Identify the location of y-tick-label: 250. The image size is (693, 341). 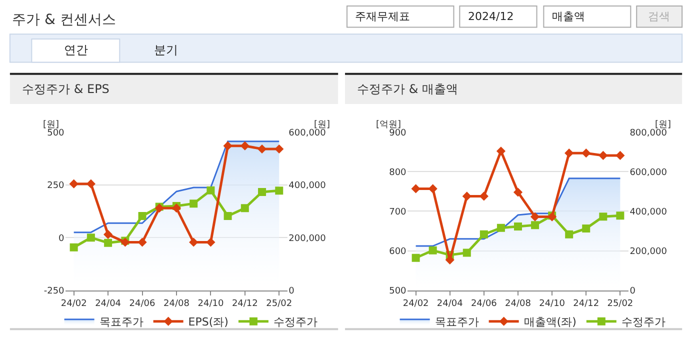
(56, 186).